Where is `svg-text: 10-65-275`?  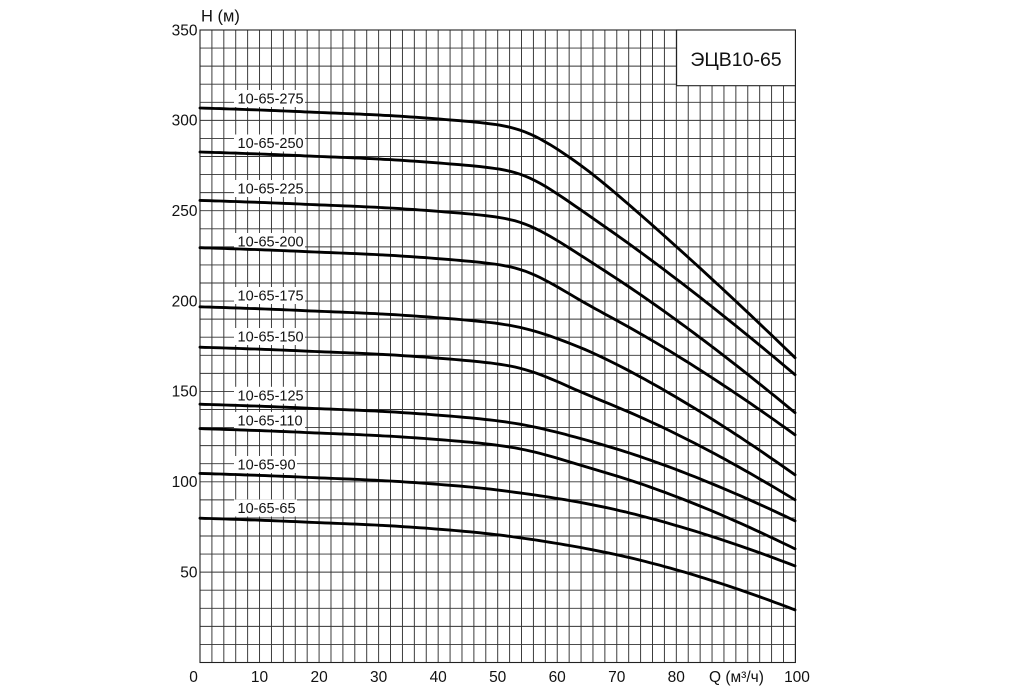 svg-text: 10-65-275 is located at coordinates (271, 100).